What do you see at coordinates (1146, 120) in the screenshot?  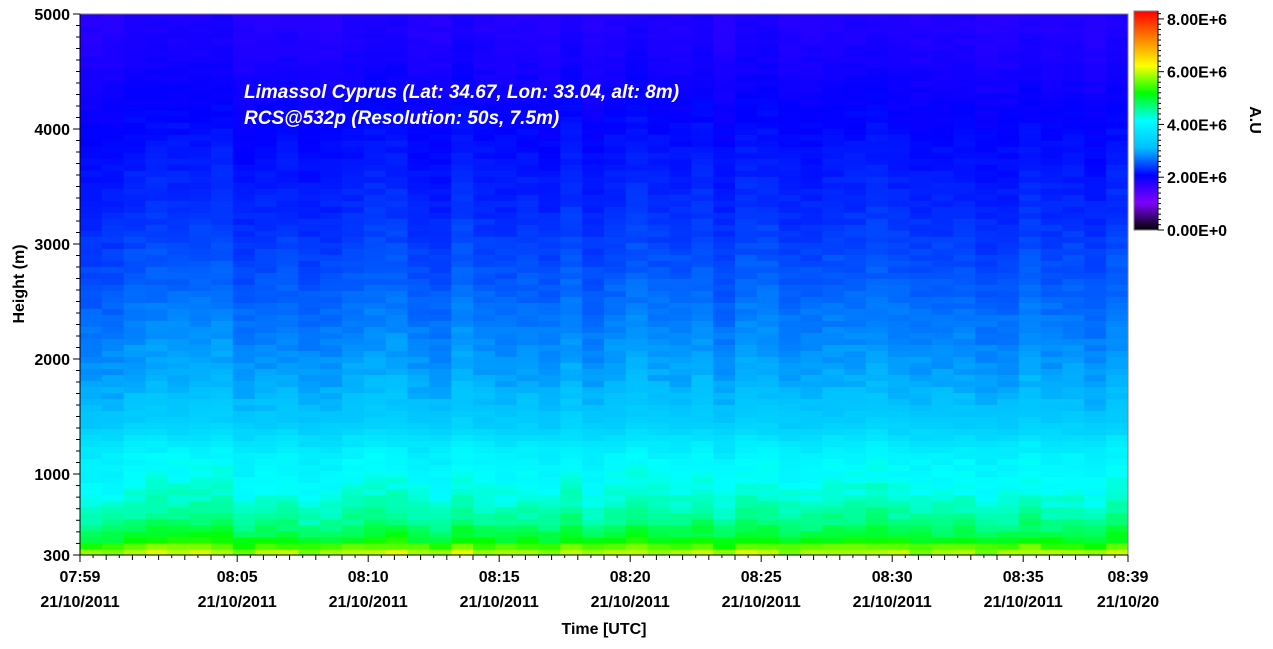 I see `colorbar` at bounding box center [1146, 120].